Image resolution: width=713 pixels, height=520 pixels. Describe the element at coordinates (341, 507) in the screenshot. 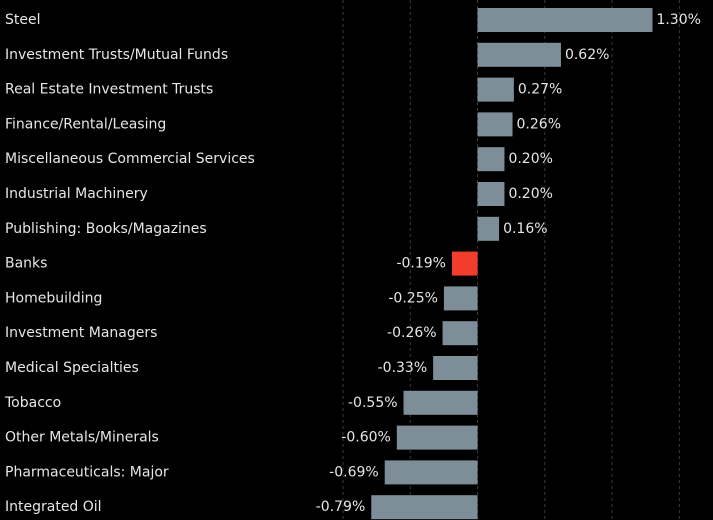

I see `value-label: -0.79%` at that location.